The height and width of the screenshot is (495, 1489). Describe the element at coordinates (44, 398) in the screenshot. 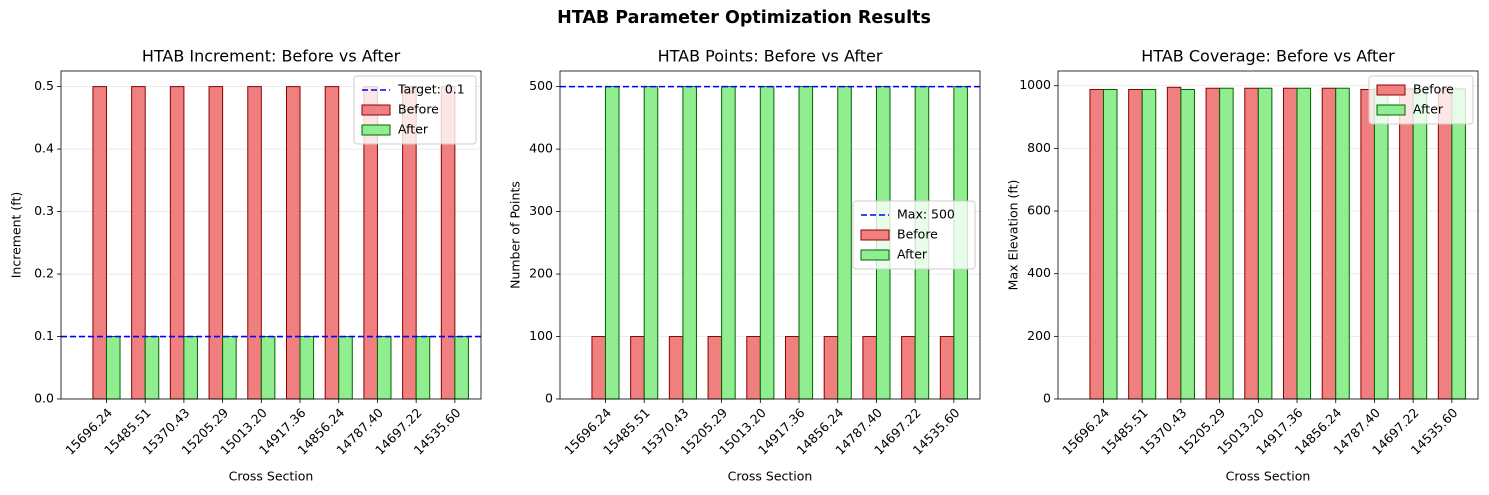

I see `y-tick-label: 0.0` at that location.